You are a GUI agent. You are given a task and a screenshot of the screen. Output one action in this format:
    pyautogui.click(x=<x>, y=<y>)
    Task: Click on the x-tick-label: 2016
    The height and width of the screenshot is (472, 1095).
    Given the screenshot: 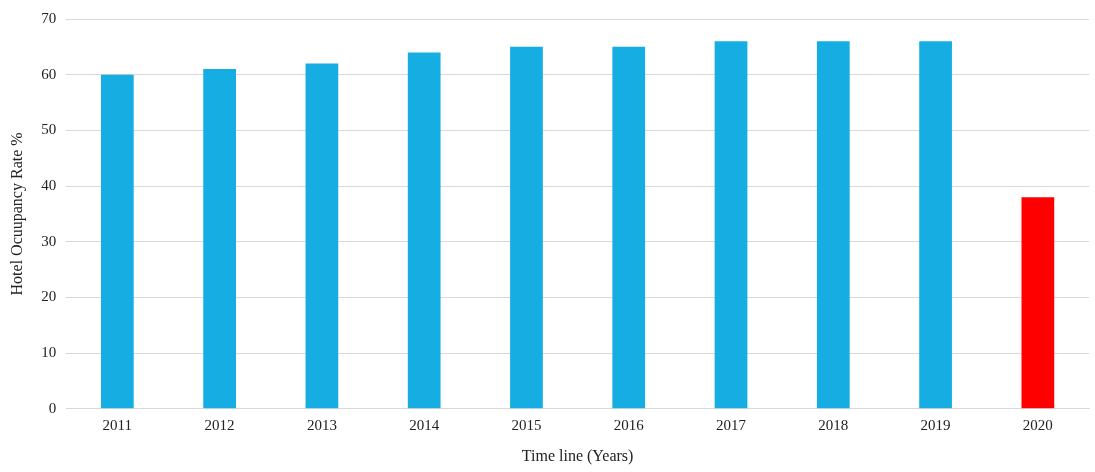 What is the action you would take?
    pyautogui.click(x=629, y=424)
    